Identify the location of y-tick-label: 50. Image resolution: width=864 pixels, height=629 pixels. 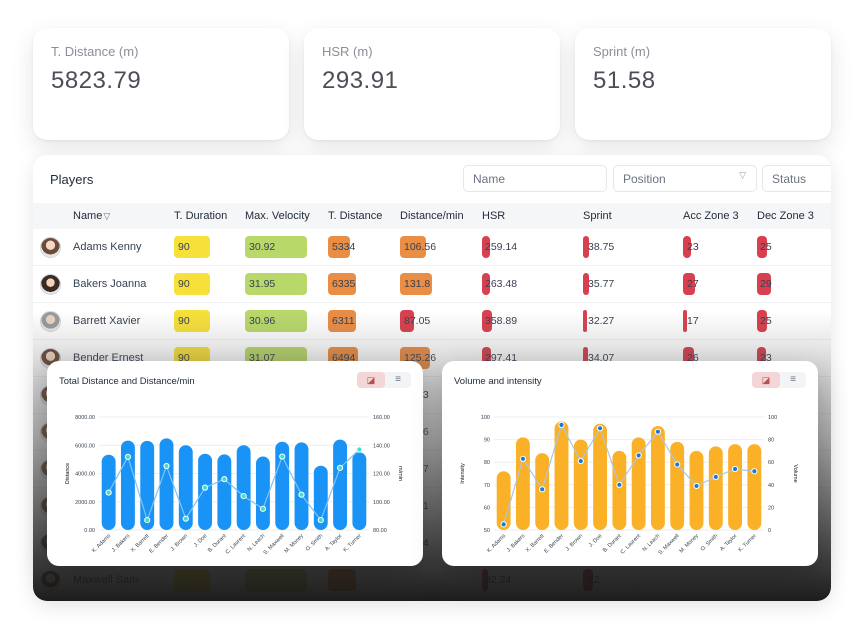
(487, 531).